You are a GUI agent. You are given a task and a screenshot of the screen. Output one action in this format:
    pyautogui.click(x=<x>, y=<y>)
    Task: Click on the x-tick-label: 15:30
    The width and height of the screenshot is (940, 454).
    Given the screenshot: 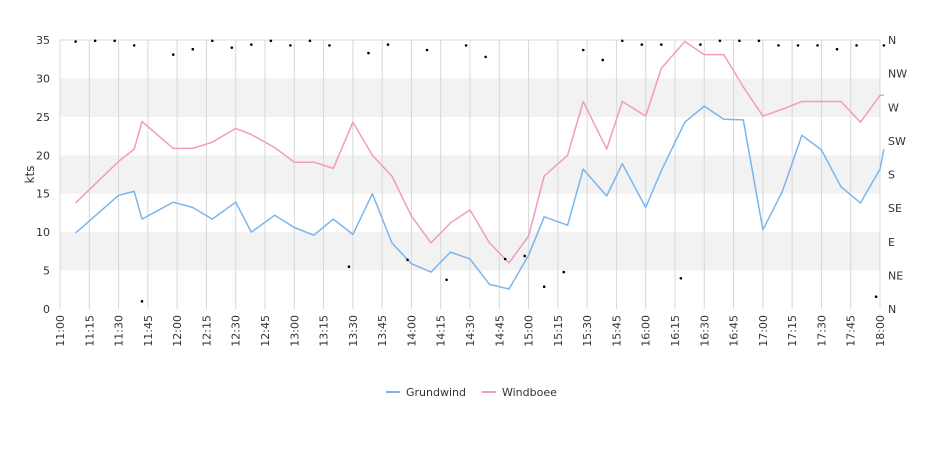 What is the action you would take?
    pyautogui.click(x=587, y=331)
    